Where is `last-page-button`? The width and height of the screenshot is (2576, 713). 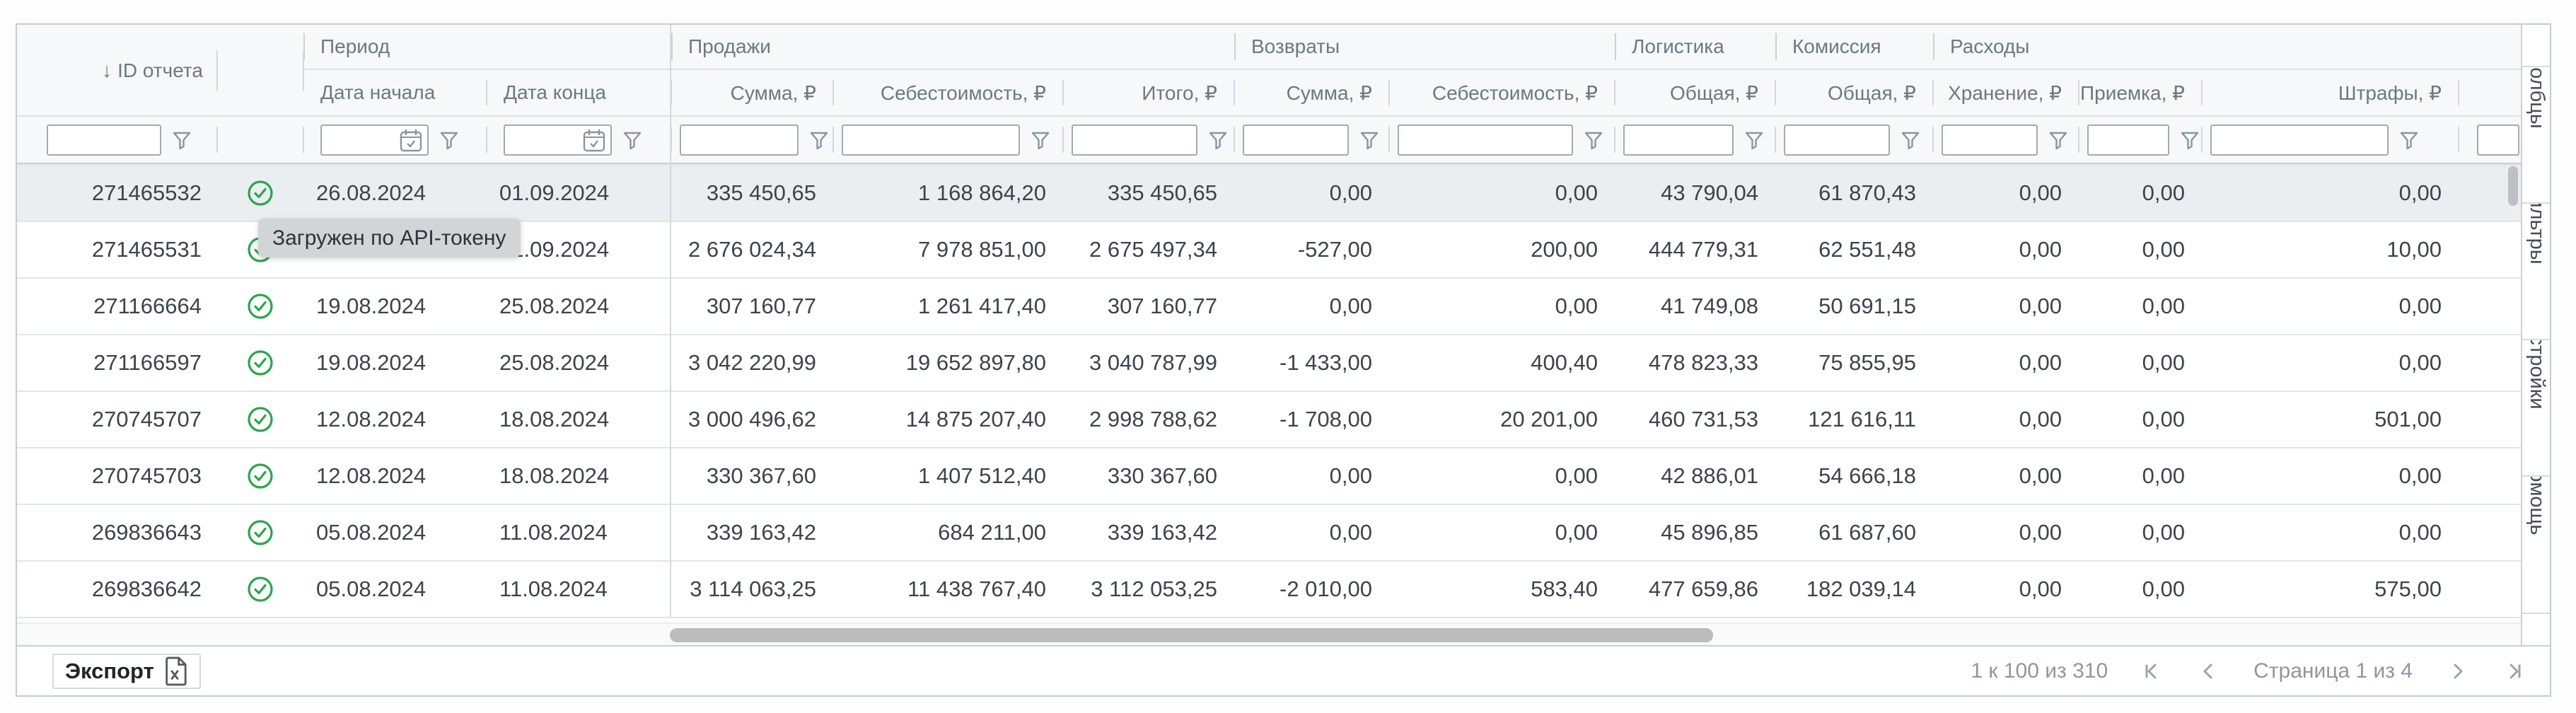
last-page-button is located at coordinates (2514, 671).